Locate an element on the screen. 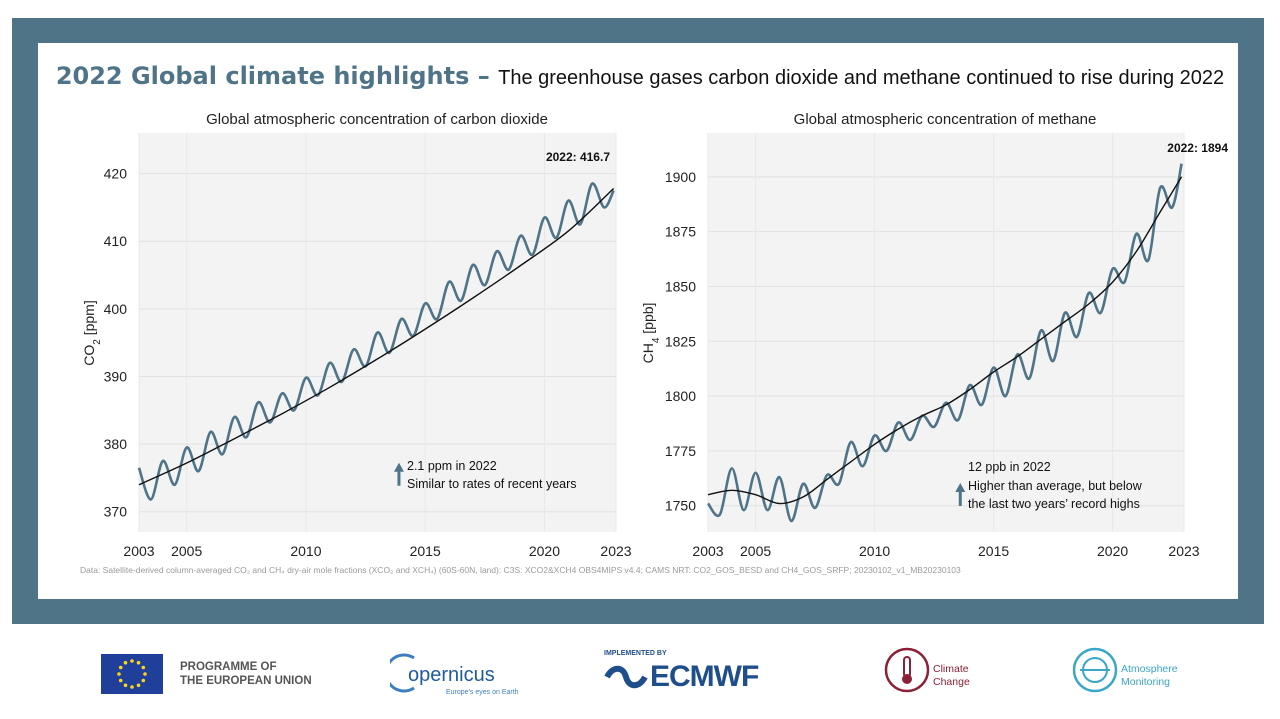 This screenshot has height=719, width=1280. eu-programme-label: PROGRAMME OF THE EUROPEAN UNION is located at coordinates (246, 674).